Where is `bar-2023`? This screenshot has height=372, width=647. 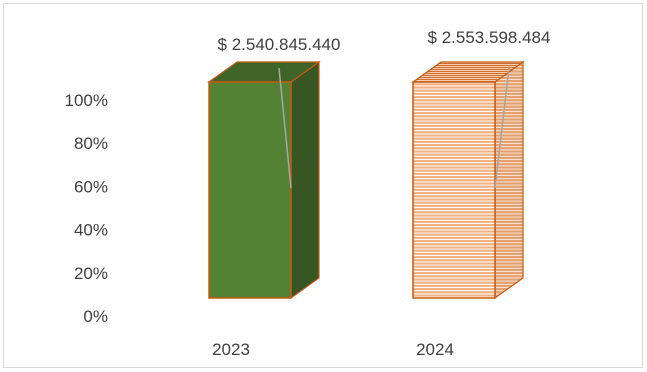 bar-2023 is located at coordinates (264, 180).